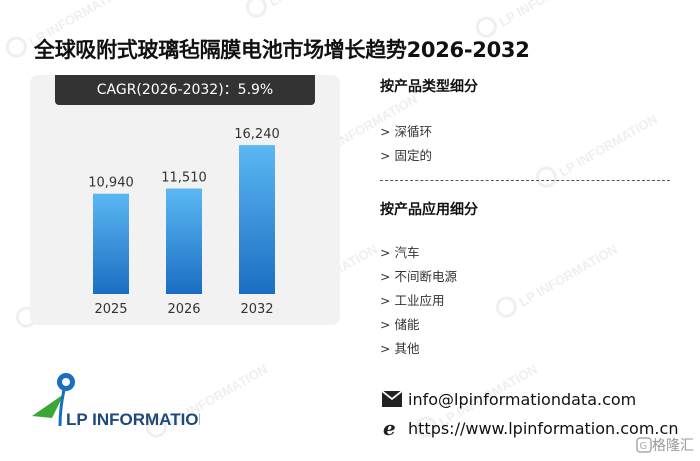 Image resolution: width=700 pixels, height=461 pixels. Describe the element at coordinates (256, 309) in the screenshot. I see `x-tick-label-2032: 2032` at that location.